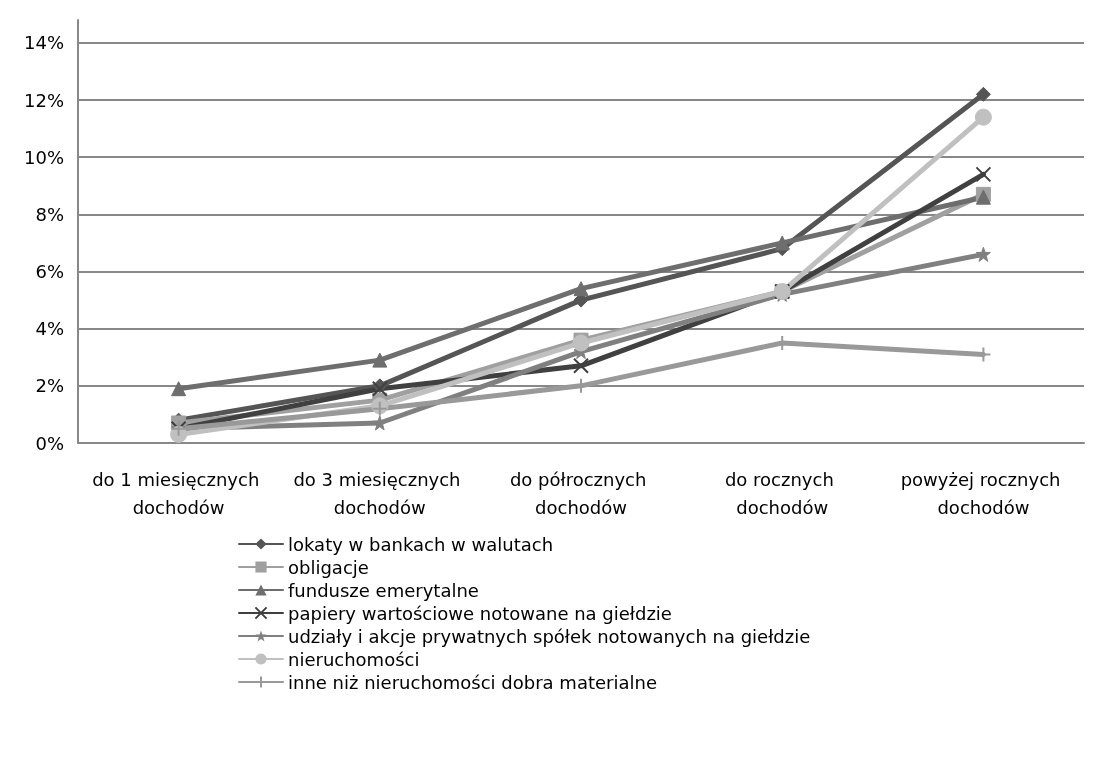  Describe the element at coordinates (782, 493) in the screenshot. I see `x-tick-label: do rocznych dochodów` at that location.